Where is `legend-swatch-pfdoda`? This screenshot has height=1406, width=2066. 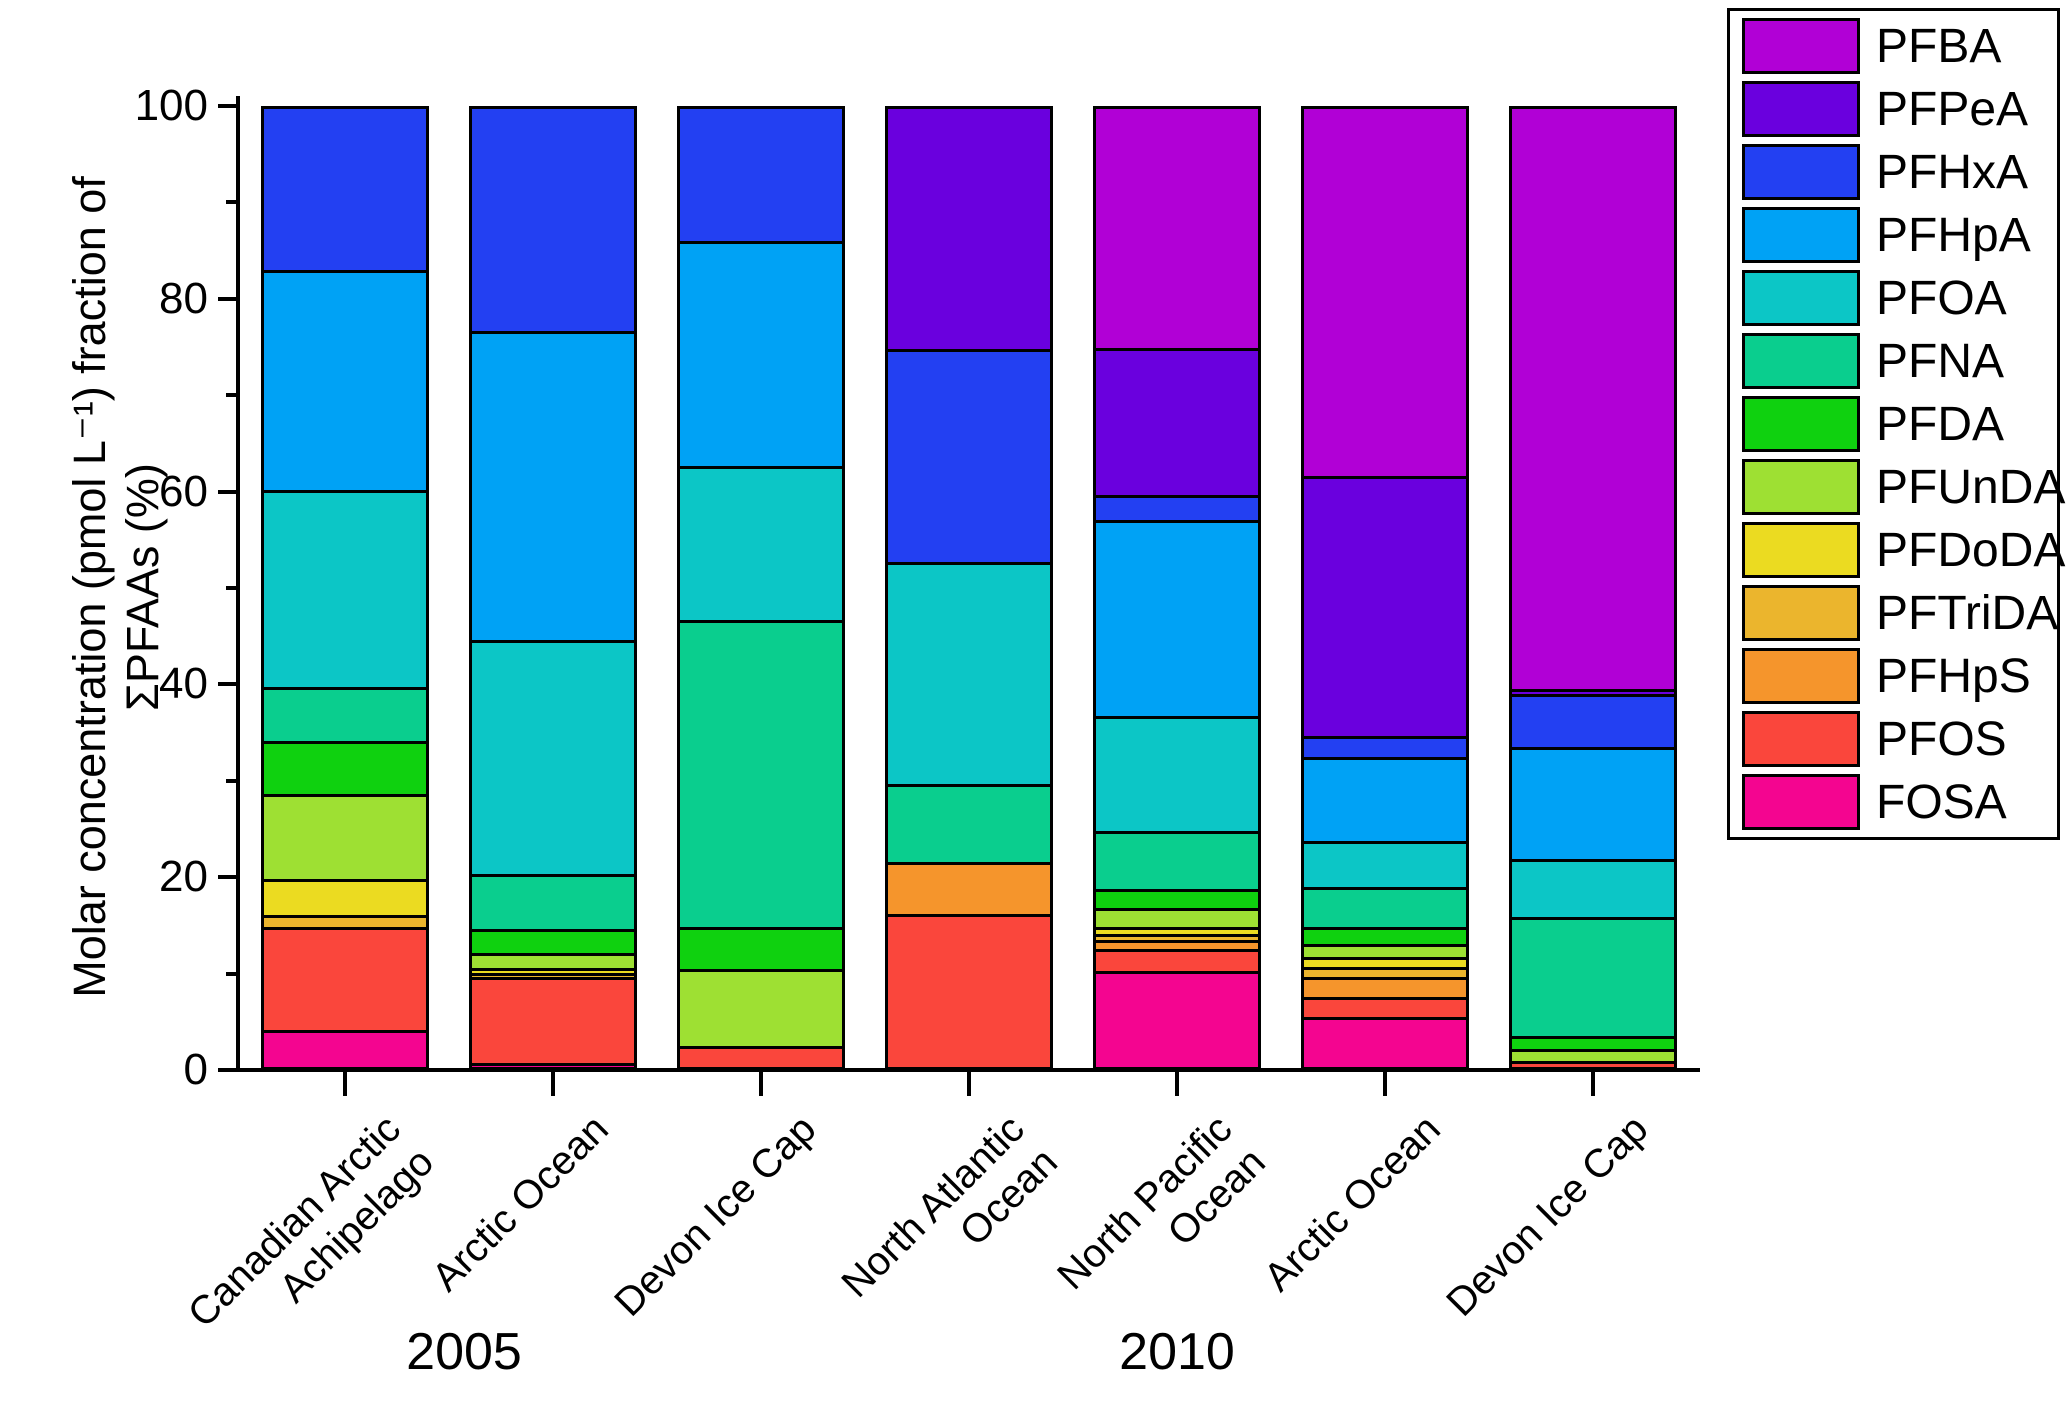
legend-swatch-pfdoda is located at coordinates (1801, 550).